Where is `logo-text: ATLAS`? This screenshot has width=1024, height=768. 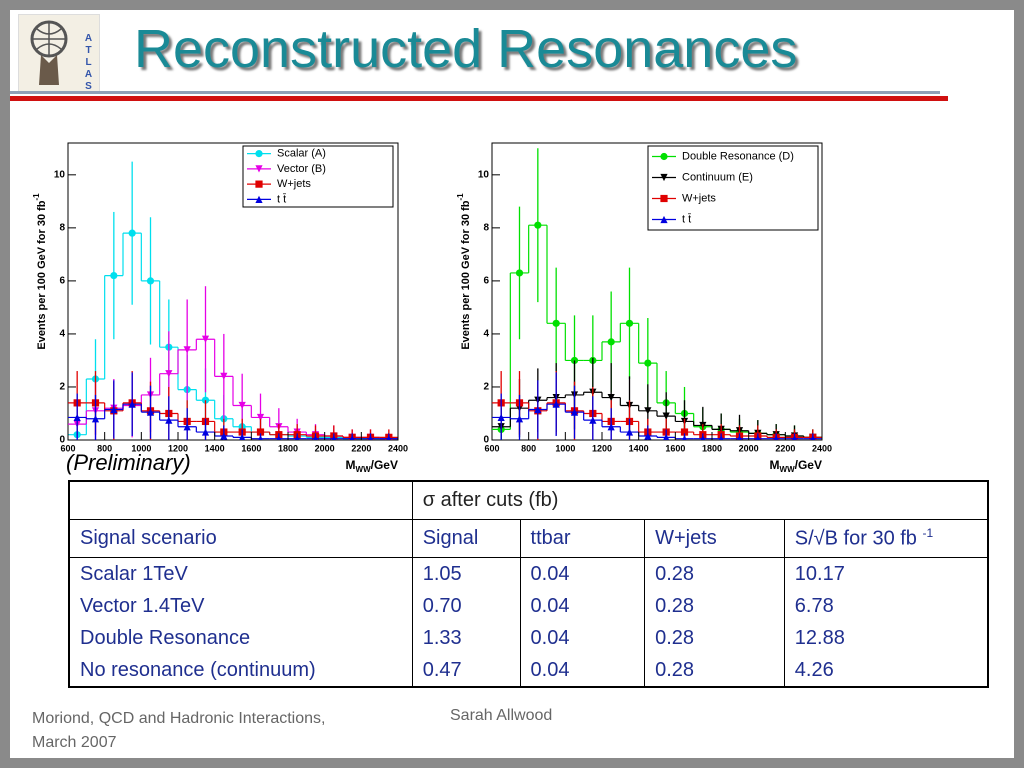
logo-text: ATLAS is located at coordinates (88, 63).